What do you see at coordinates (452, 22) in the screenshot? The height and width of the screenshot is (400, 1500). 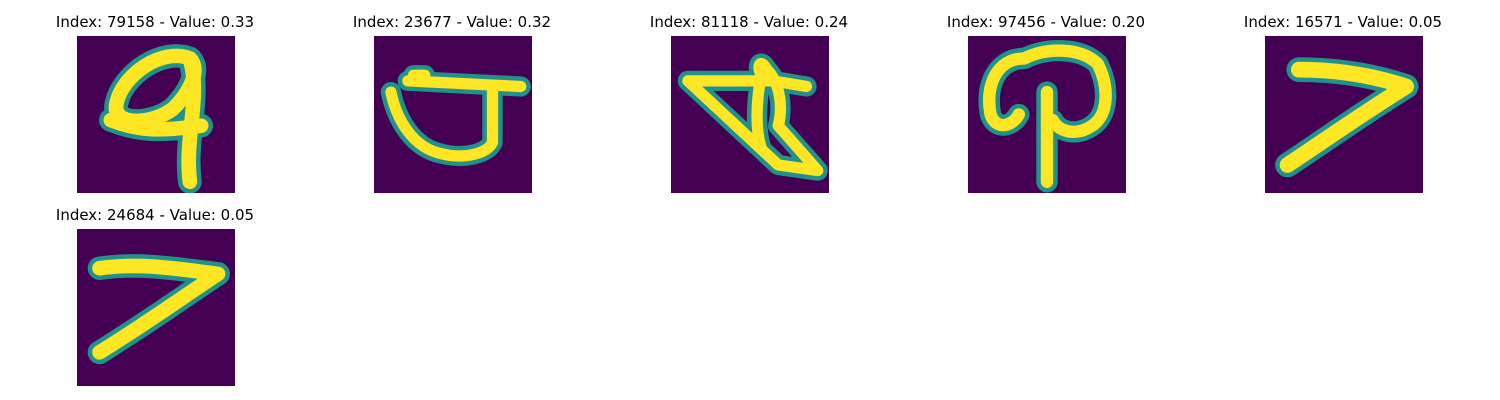 I see `panel-title: Index: 23677 - Value: 0.32` at bounding box center [452, 22].